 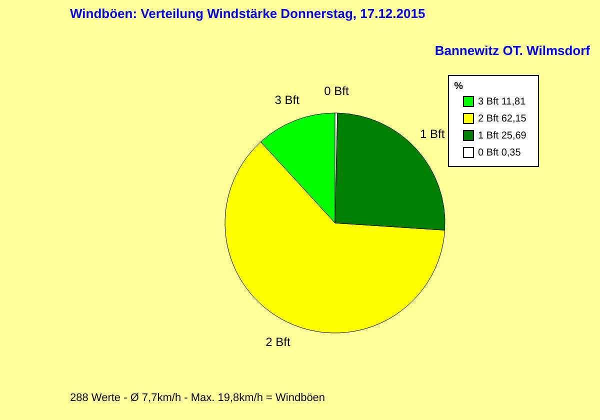 What do you see at coordinates (512, 50) in the screenshot?
I see `text: Bannewitz OT. Wilmsdorf` at bounding box center [512, 50].